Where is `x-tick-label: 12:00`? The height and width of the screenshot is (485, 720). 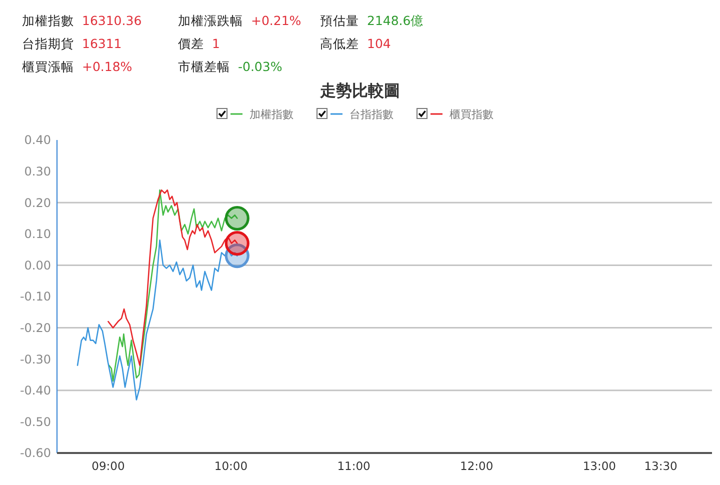 x-tick-label: 12:00 is located at coordinates (477, 466).